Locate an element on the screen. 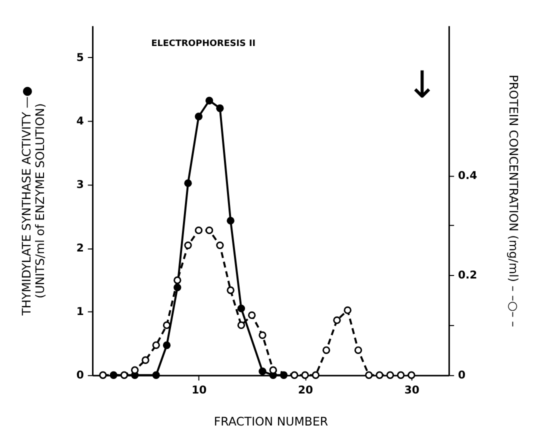  x-tick-label: 10 is located at coordinates (199, 389).